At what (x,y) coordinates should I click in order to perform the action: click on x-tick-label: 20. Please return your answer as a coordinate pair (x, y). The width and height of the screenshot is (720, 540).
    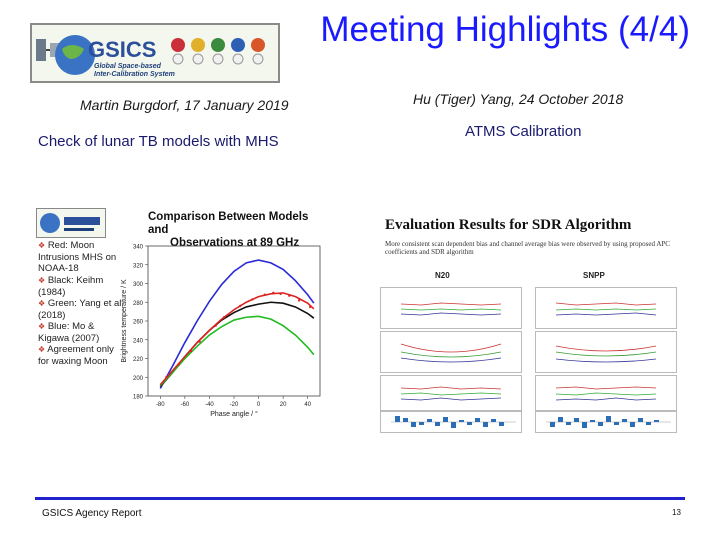
    Looking at the image, I should click on (283, 405).